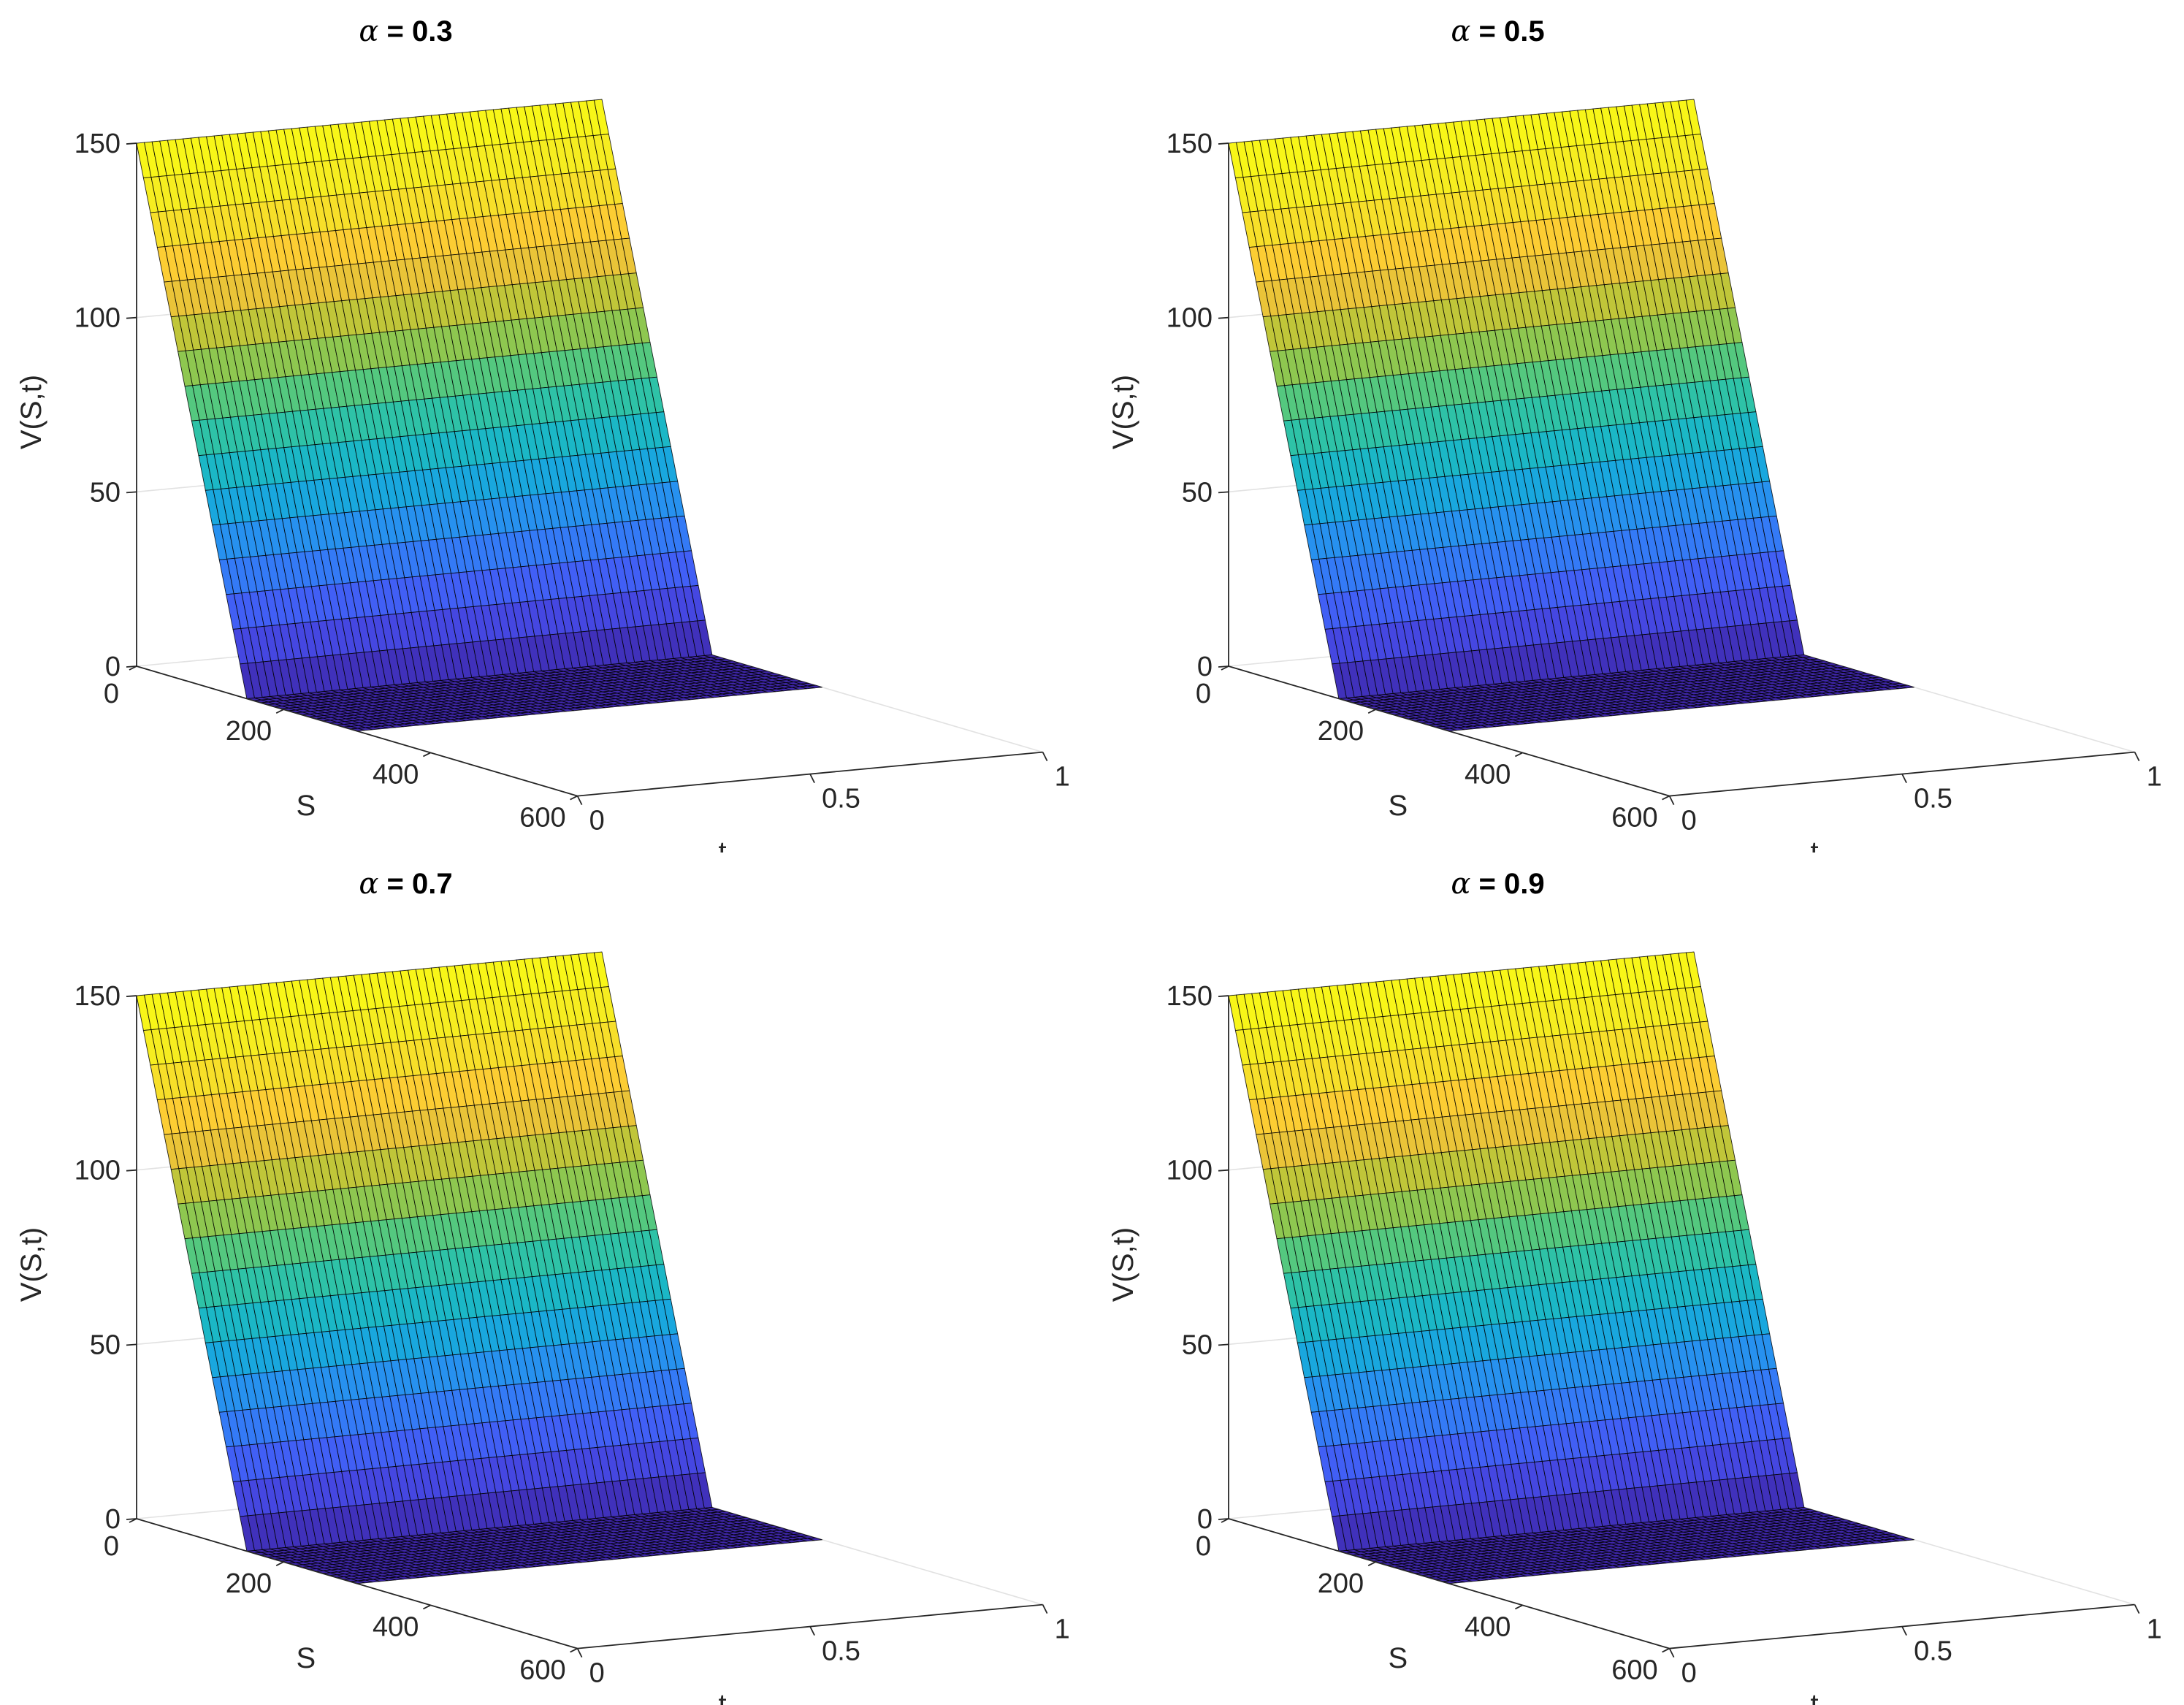 The height and width of the screenshot is (1705, 2184). Describe the element at coordinates (1507, 31) in the screenshot. I see `title-value: = 0.5` at that location.